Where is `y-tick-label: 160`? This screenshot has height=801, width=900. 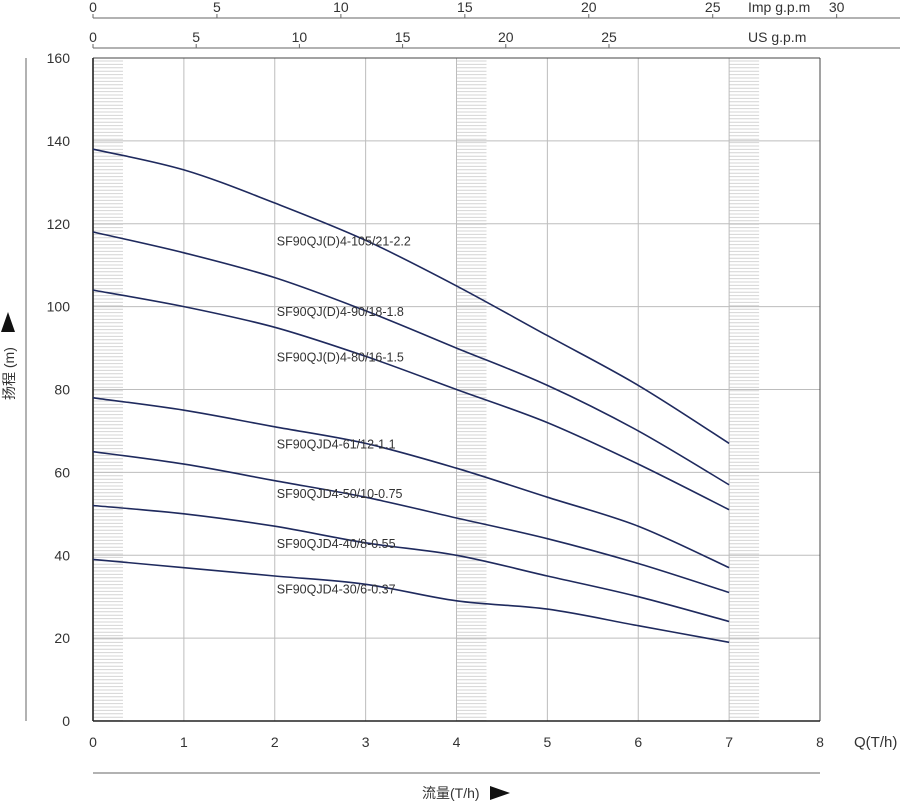 y-tick-label: 160 is located at coordinates (59, 58).